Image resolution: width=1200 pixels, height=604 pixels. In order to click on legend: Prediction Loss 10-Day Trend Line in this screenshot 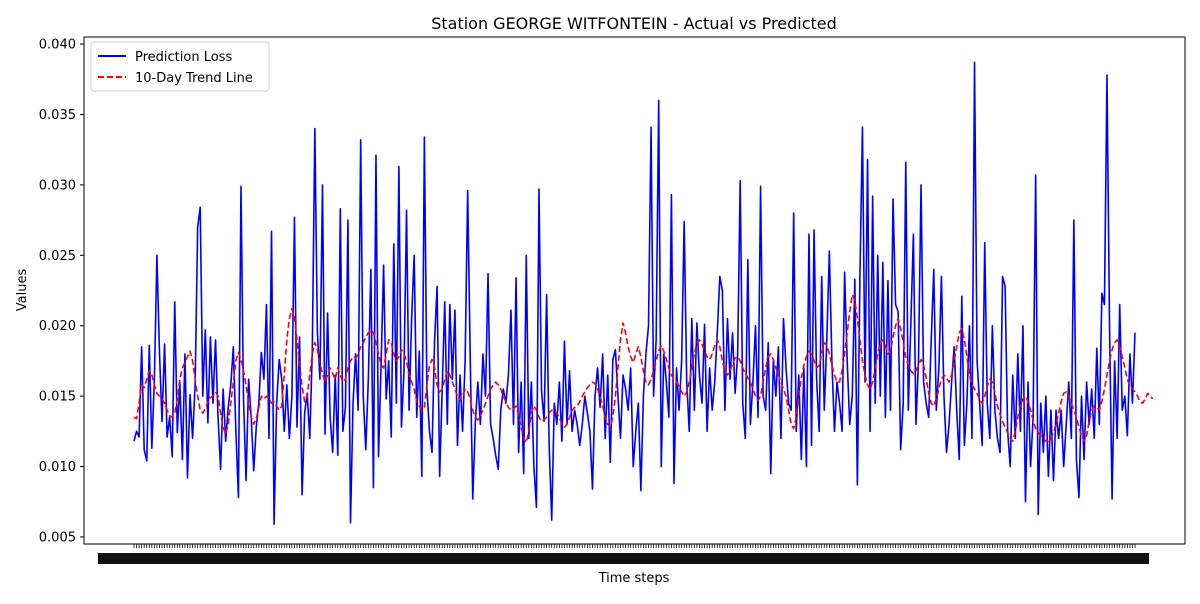, I will do `click(180, 66)`.